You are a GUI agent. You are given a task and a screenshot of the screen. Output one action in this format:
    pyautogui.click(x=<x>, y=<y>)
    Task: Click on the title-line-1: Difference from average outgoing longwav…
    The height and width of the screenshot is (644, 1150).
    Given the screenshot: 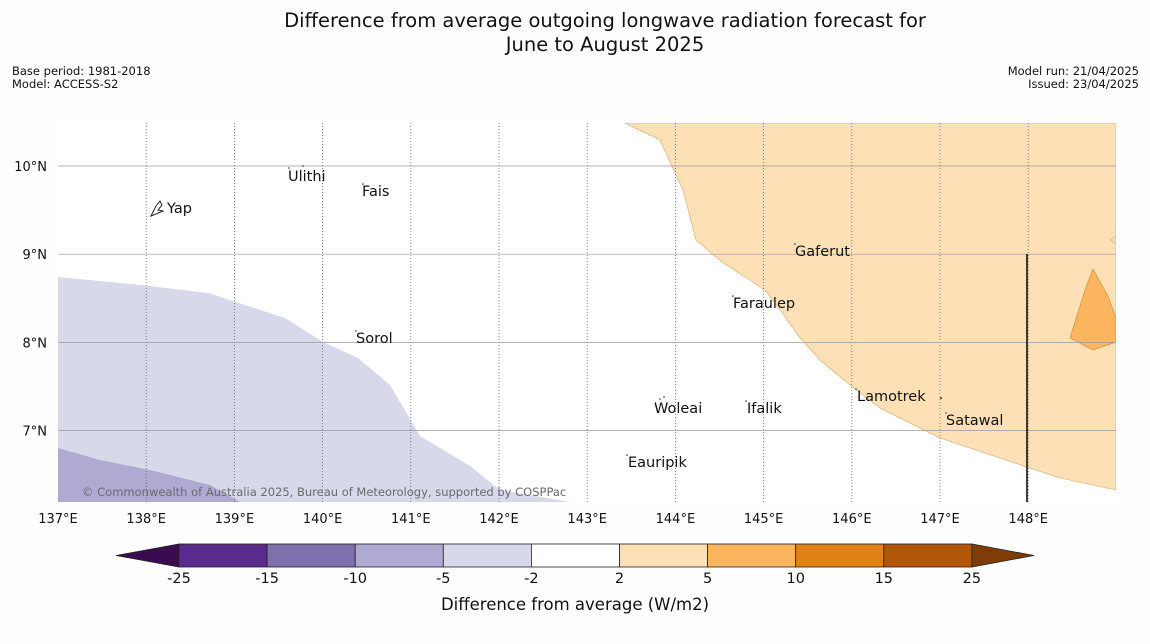 What is the action you would take?
    pyautogui.click(x=605, y=20)
    